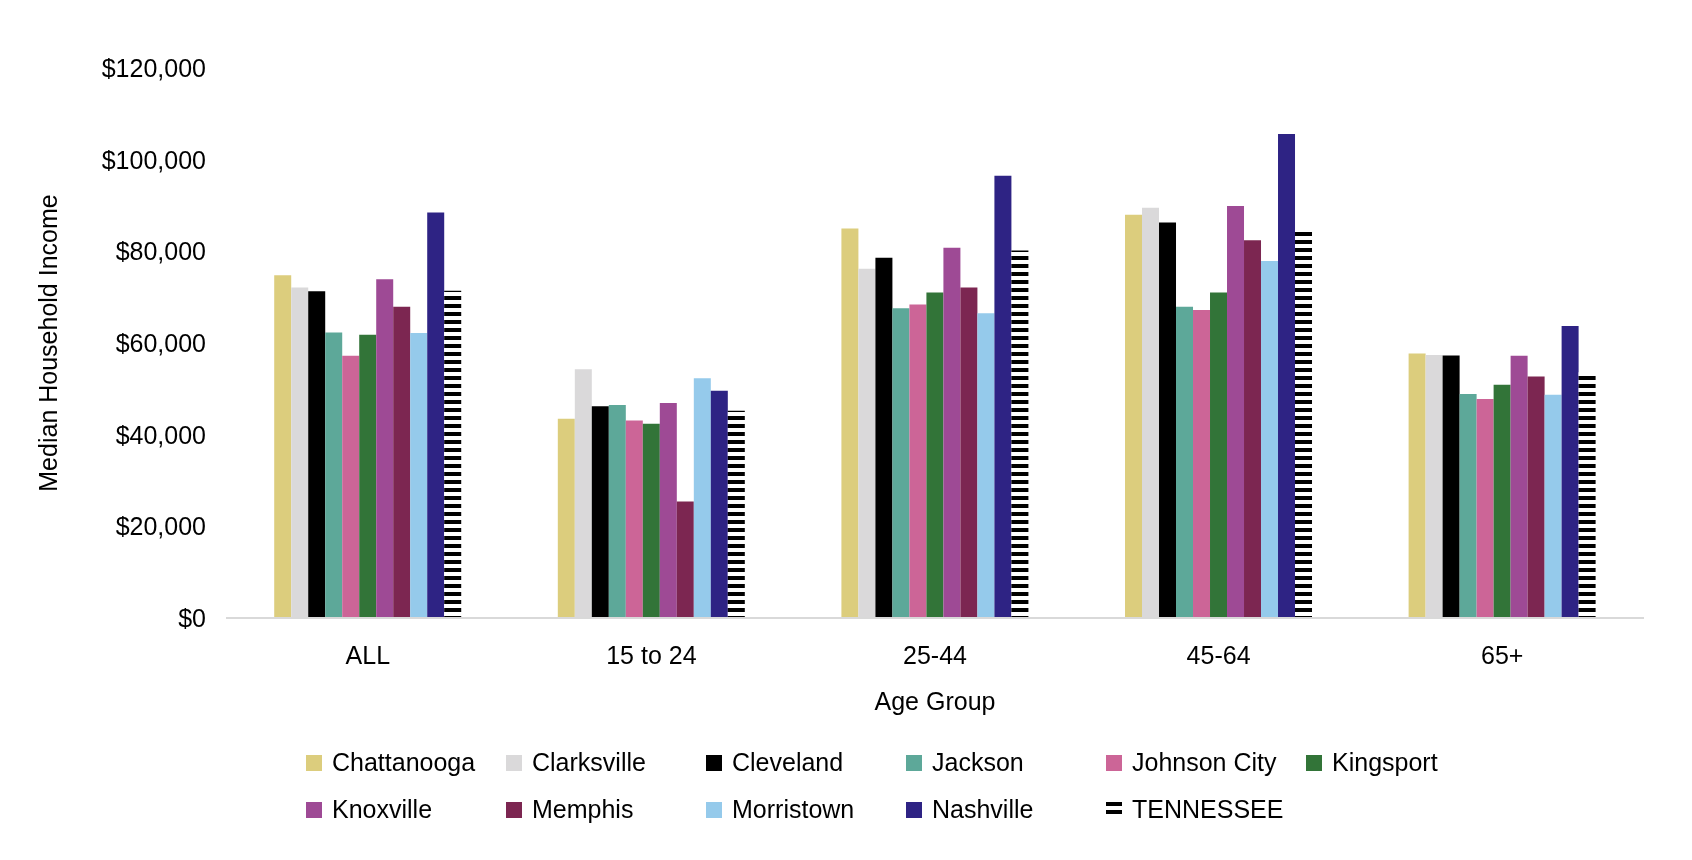  What do you see at coordinates (1502, 654) in the screenshot?
I see `x-tick-label: 65+` at bounding box center [1502, 654].